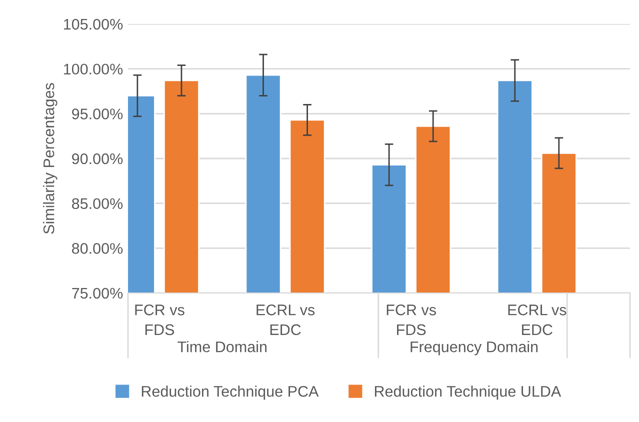  I want to click on y-tick-label: 100.00%, so click(93, 69).